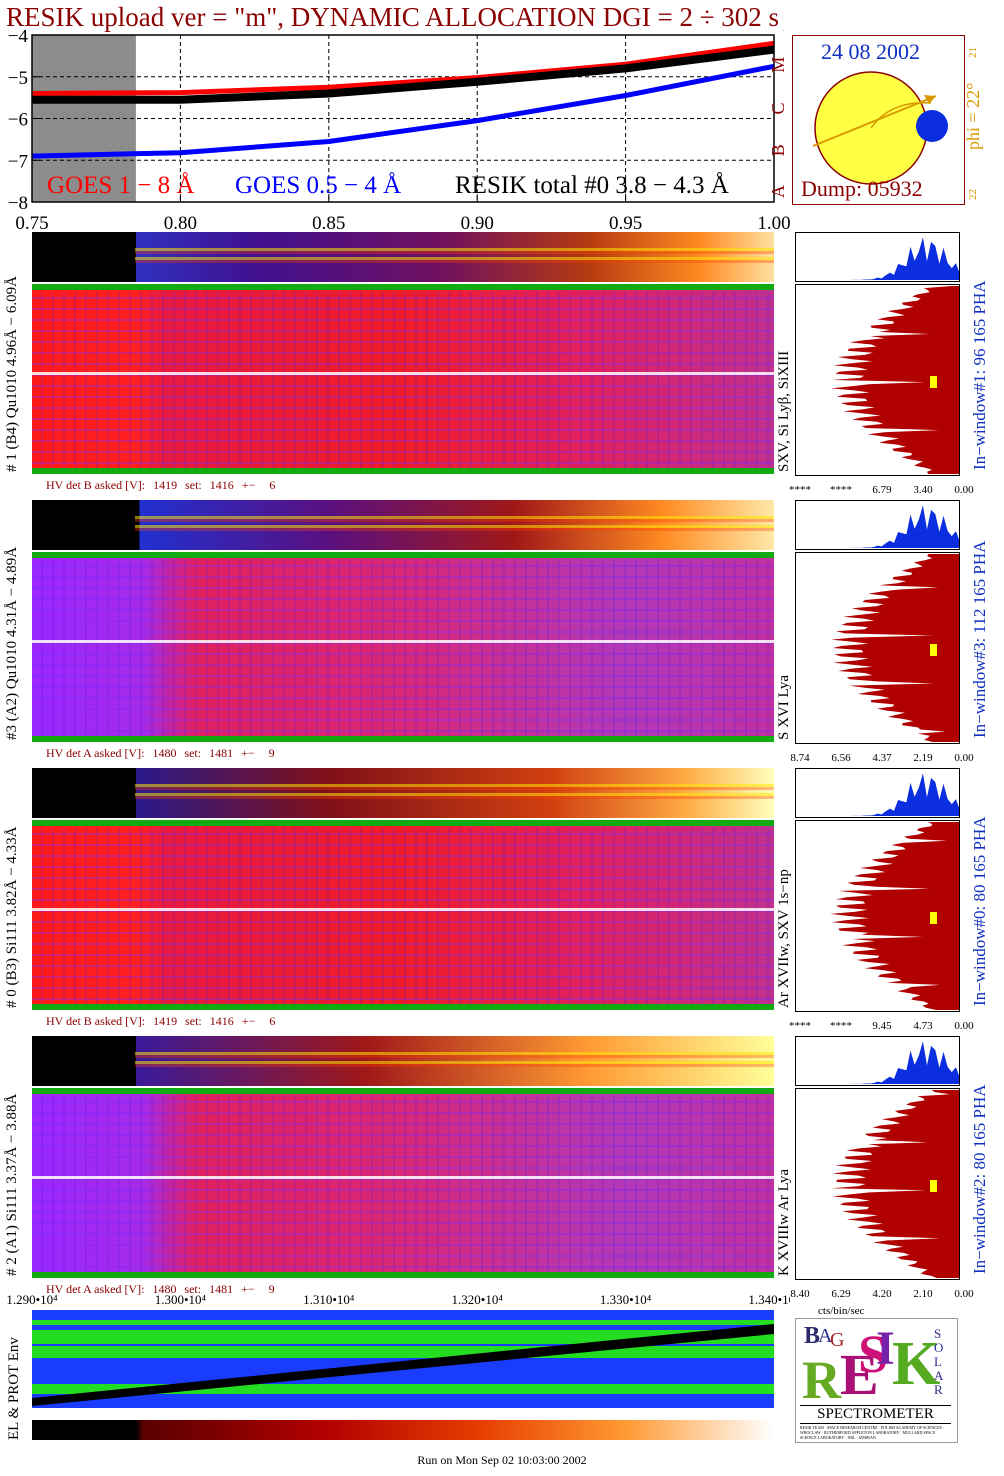 The height and width of the screenshot is (1476, 1004). Describe the element at coordinates (784, 1222) in the screenshot. I see `channel-line-label: K XVIIIw Ar Lya` at that location.